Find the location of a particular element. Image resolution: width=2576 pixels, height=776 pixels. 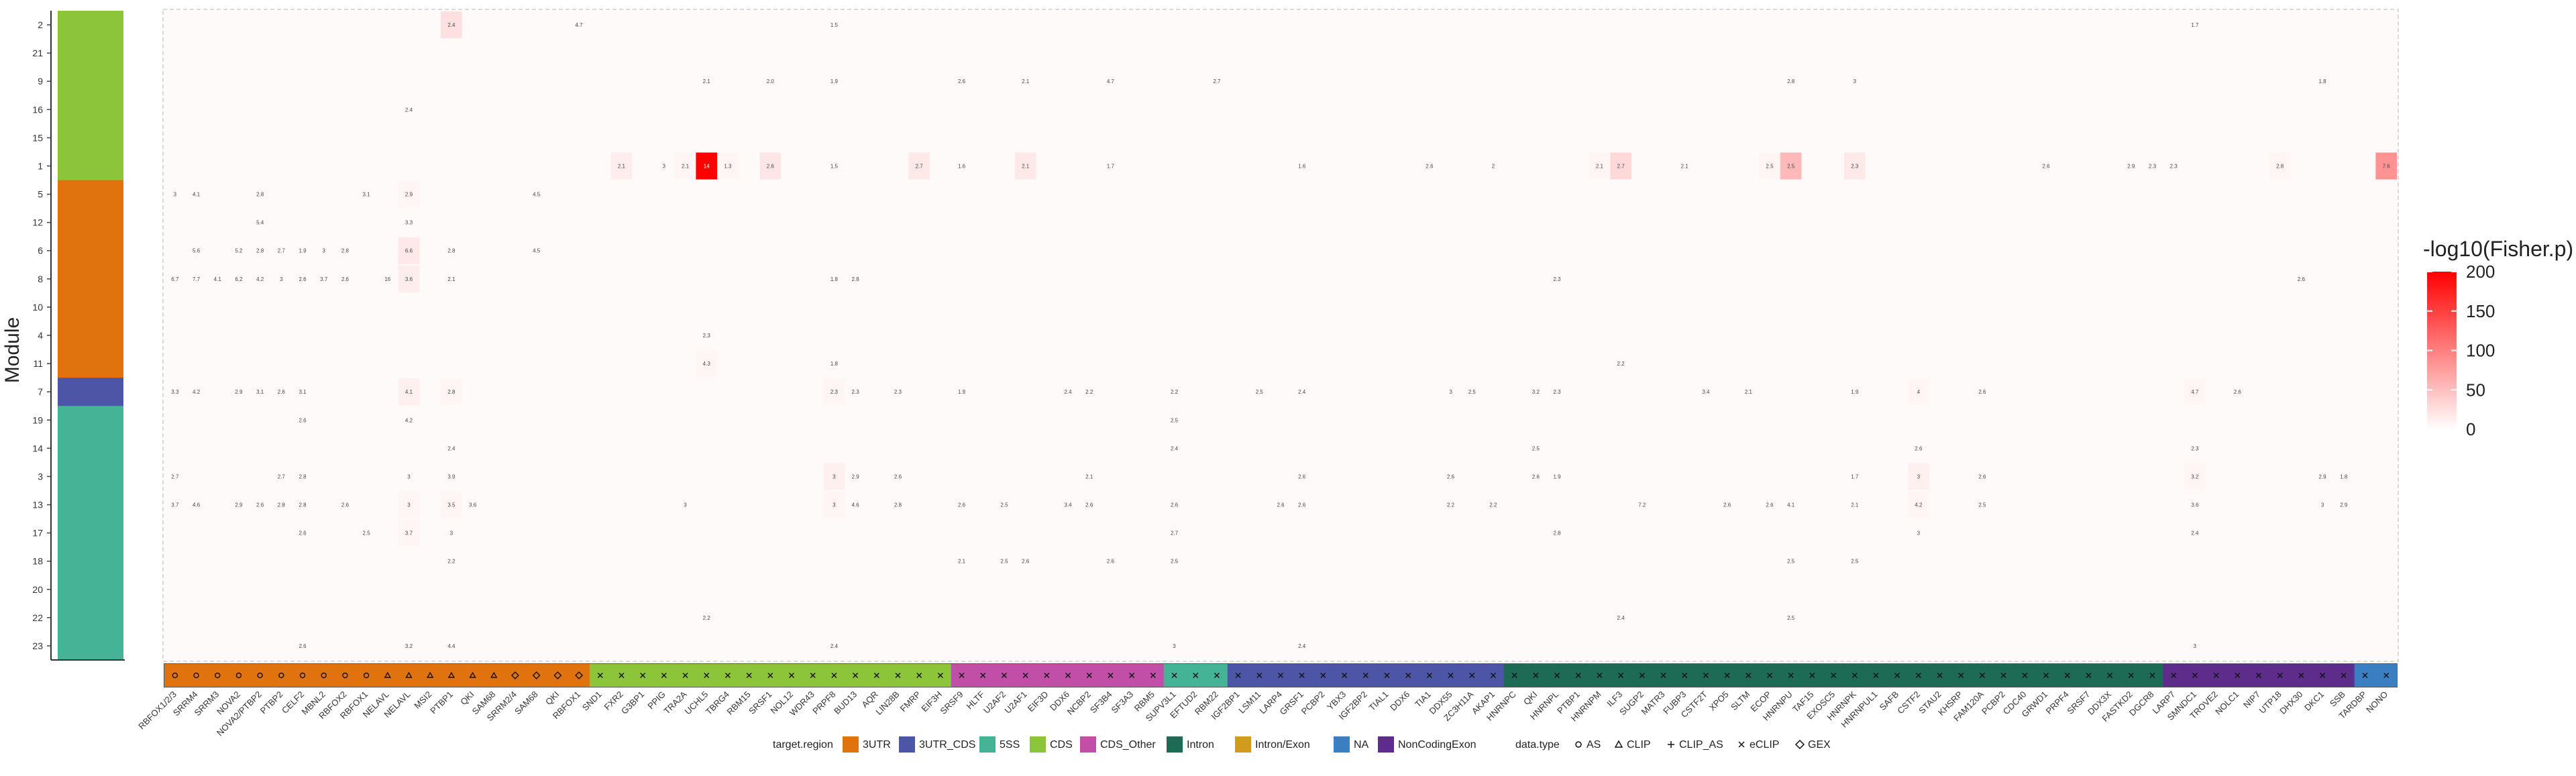

row-label: 1 is located at coordinates (40, 165).